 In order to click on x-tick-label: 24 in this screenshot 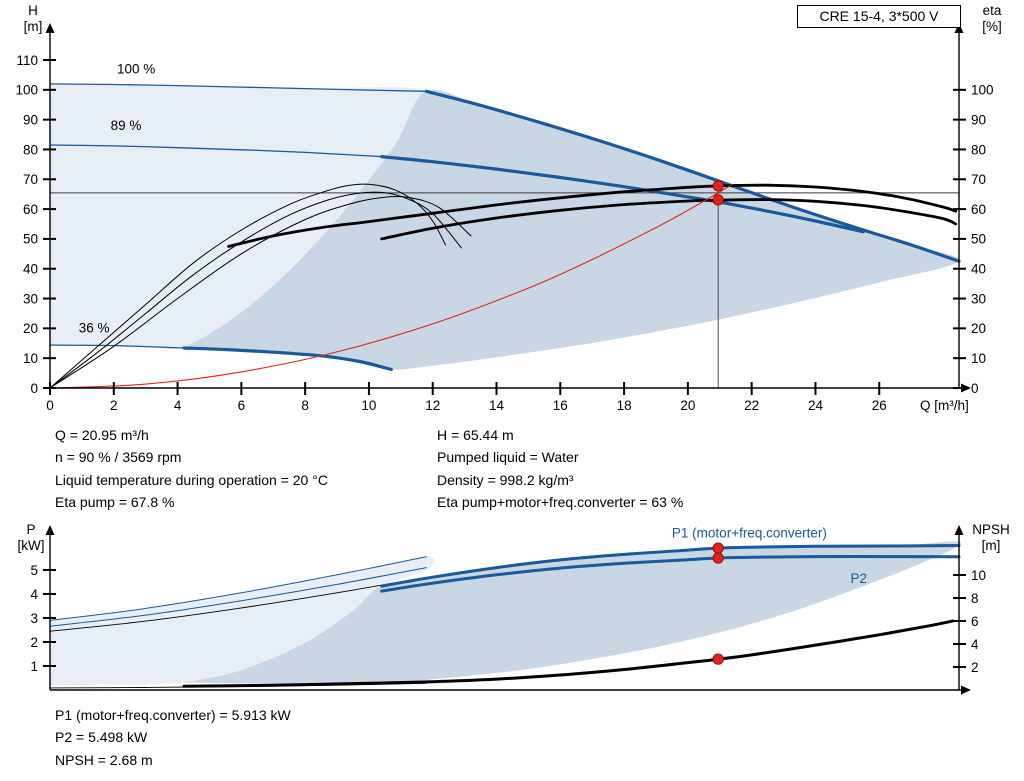, I will do `click(816, 405)`.